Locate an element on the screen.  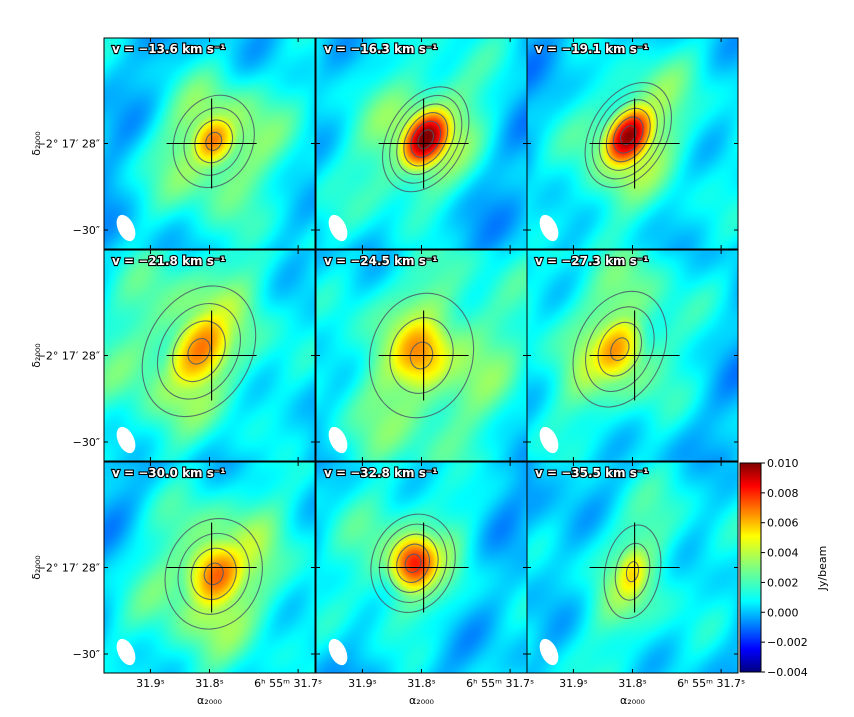
colorbar-tick-label: 0.004 is located at coordinates (783, 553).